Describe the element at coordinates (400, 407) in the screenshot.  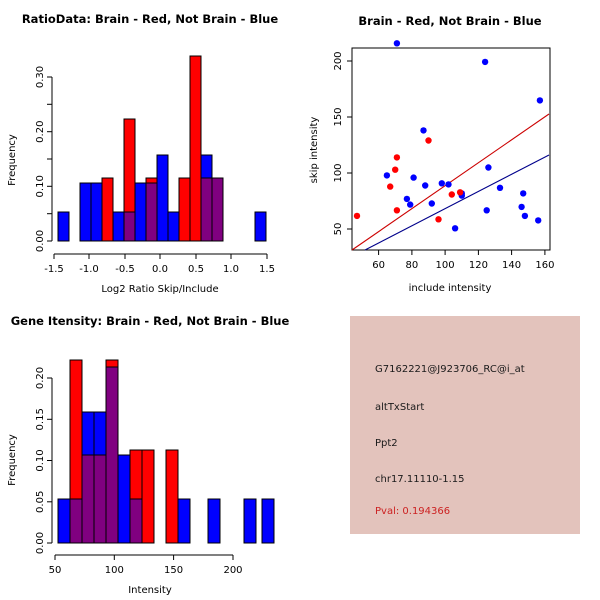
I see `event-type-text: altTxStart` at that location.